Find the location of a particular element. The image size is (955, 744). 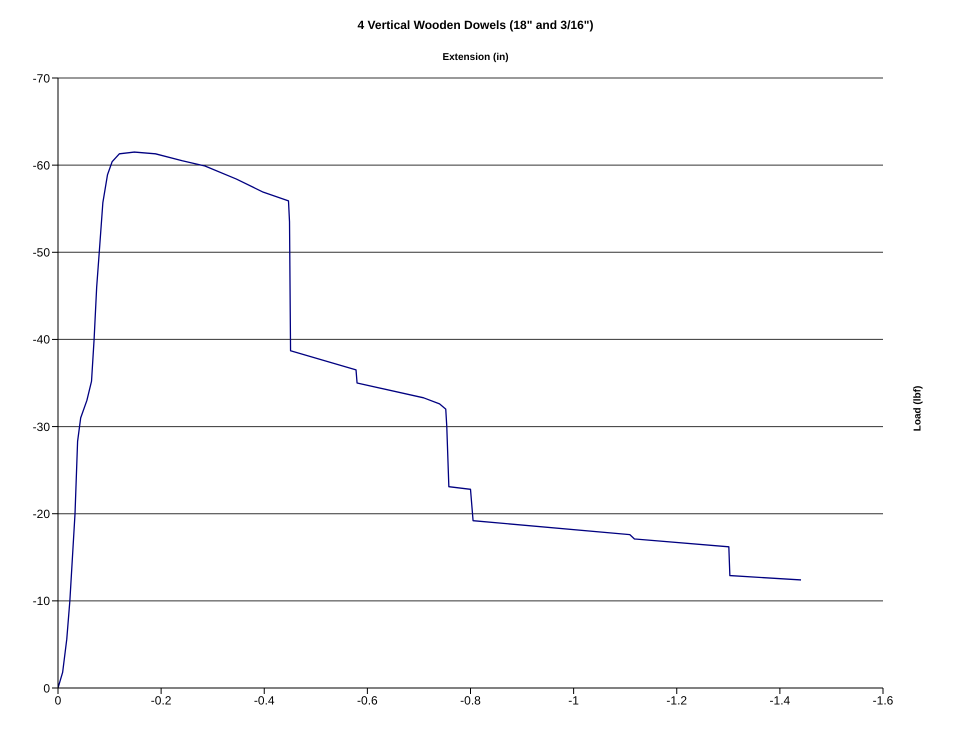

x-tick-label: -0.8 is located at coordinates (471, 701).